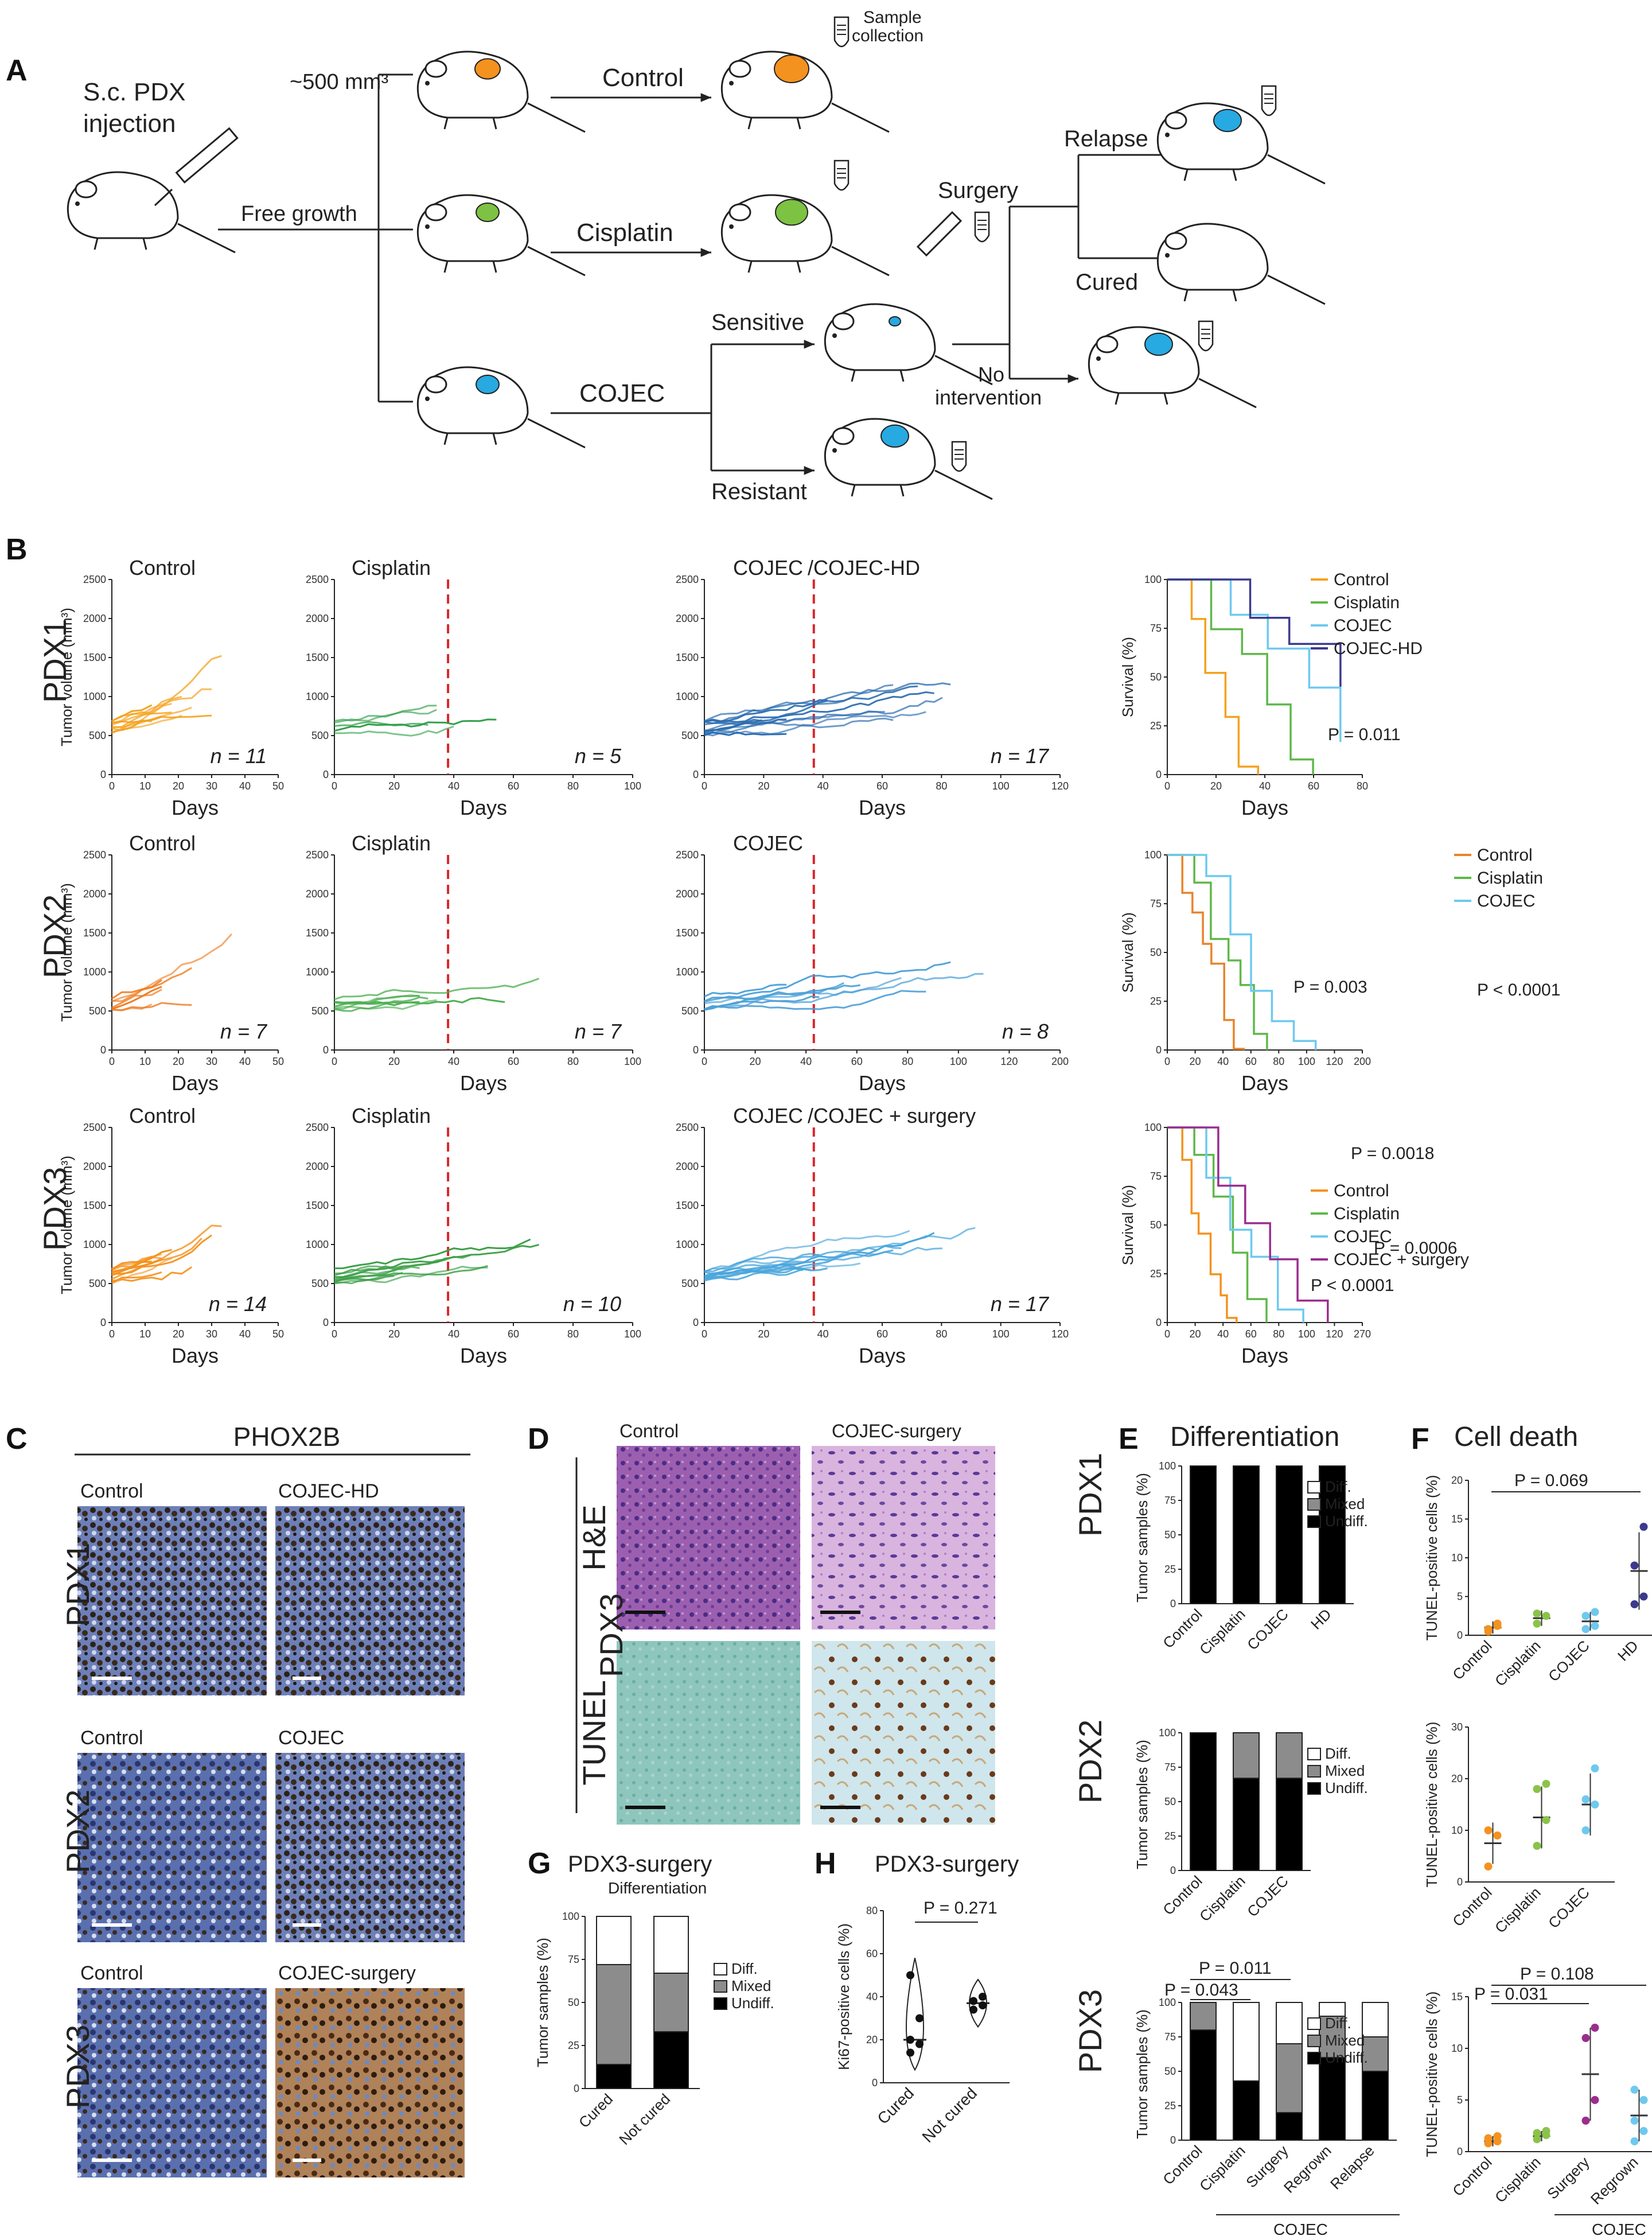 This screenshot has height=2240, width=1652. Describe the element at coordinates (959, 456) in the screenshot. I see `sample-tube-icon` at that location.